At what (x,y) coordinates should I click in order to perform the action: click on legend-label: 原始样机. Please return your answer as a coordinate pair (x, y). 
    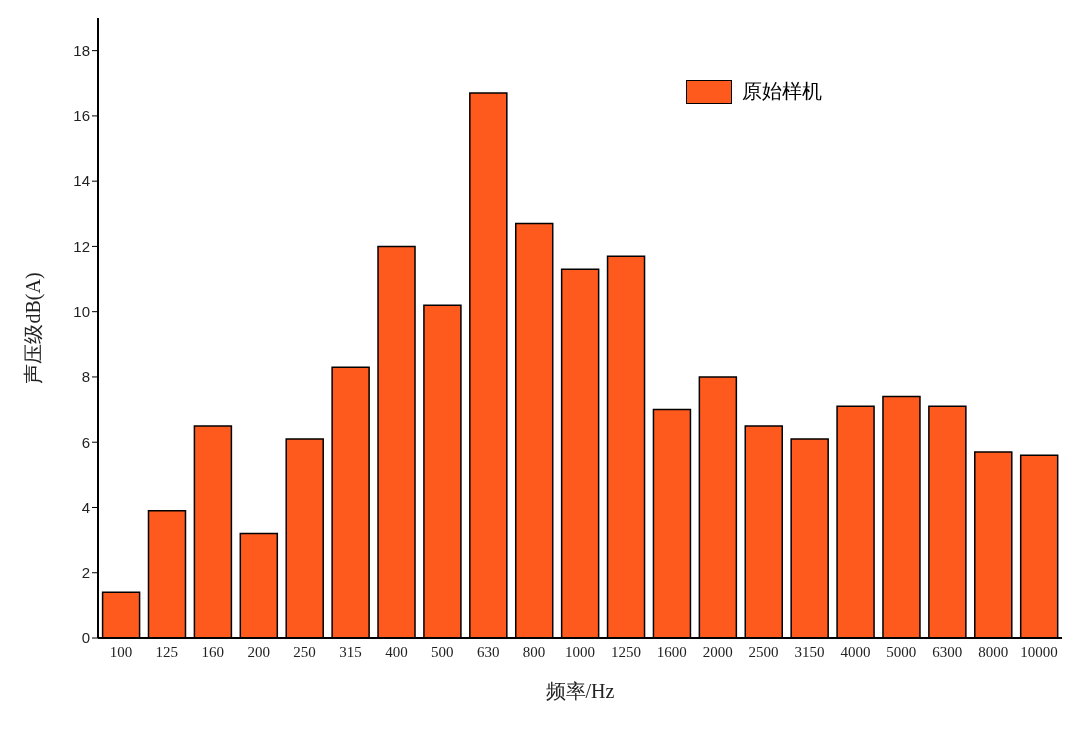
    Looking at the image, I should click on (782, 91).